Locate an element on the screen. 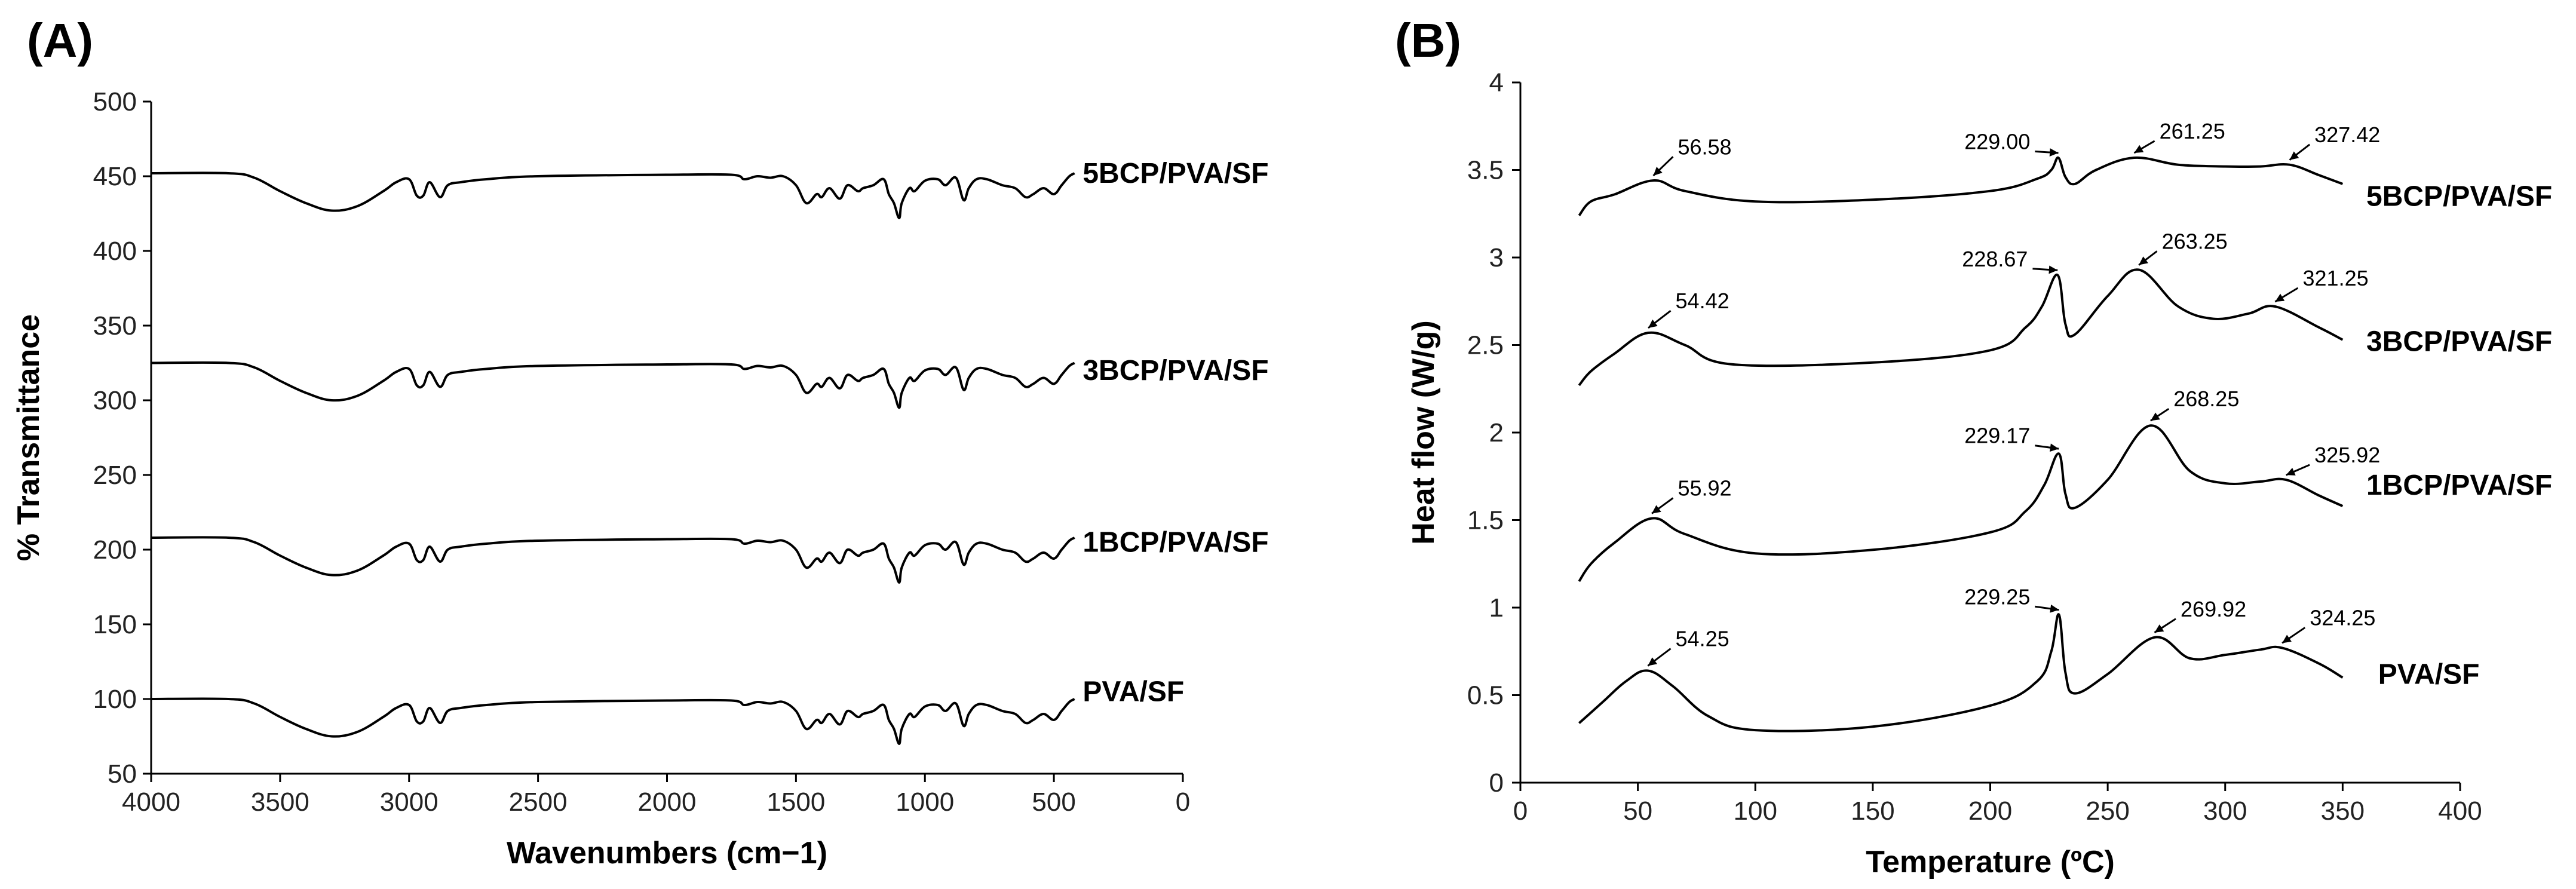  panel-b-peak-label: 229.25 is located at coordinates (1997, 596).